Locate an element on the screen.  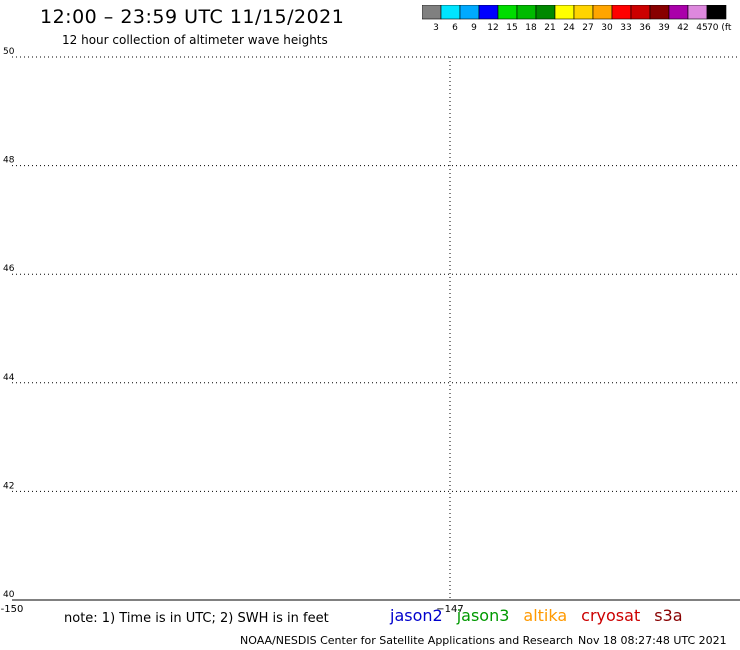
legend-s3a: s3a is located at coordinates (668, 615).